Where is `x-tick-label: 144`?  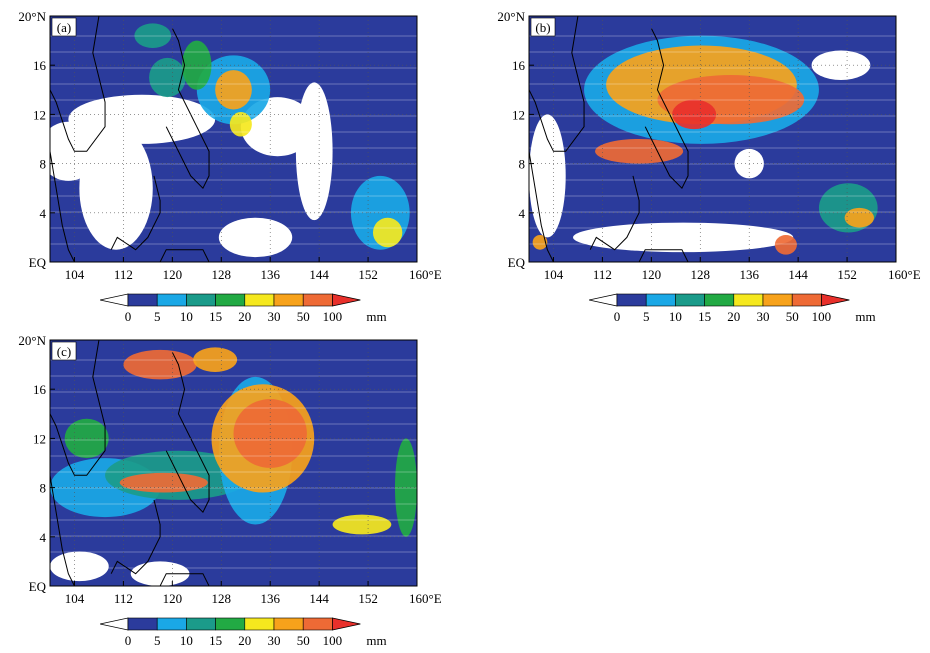 x-tick-label: 144 is located at coordinates (798, 274).